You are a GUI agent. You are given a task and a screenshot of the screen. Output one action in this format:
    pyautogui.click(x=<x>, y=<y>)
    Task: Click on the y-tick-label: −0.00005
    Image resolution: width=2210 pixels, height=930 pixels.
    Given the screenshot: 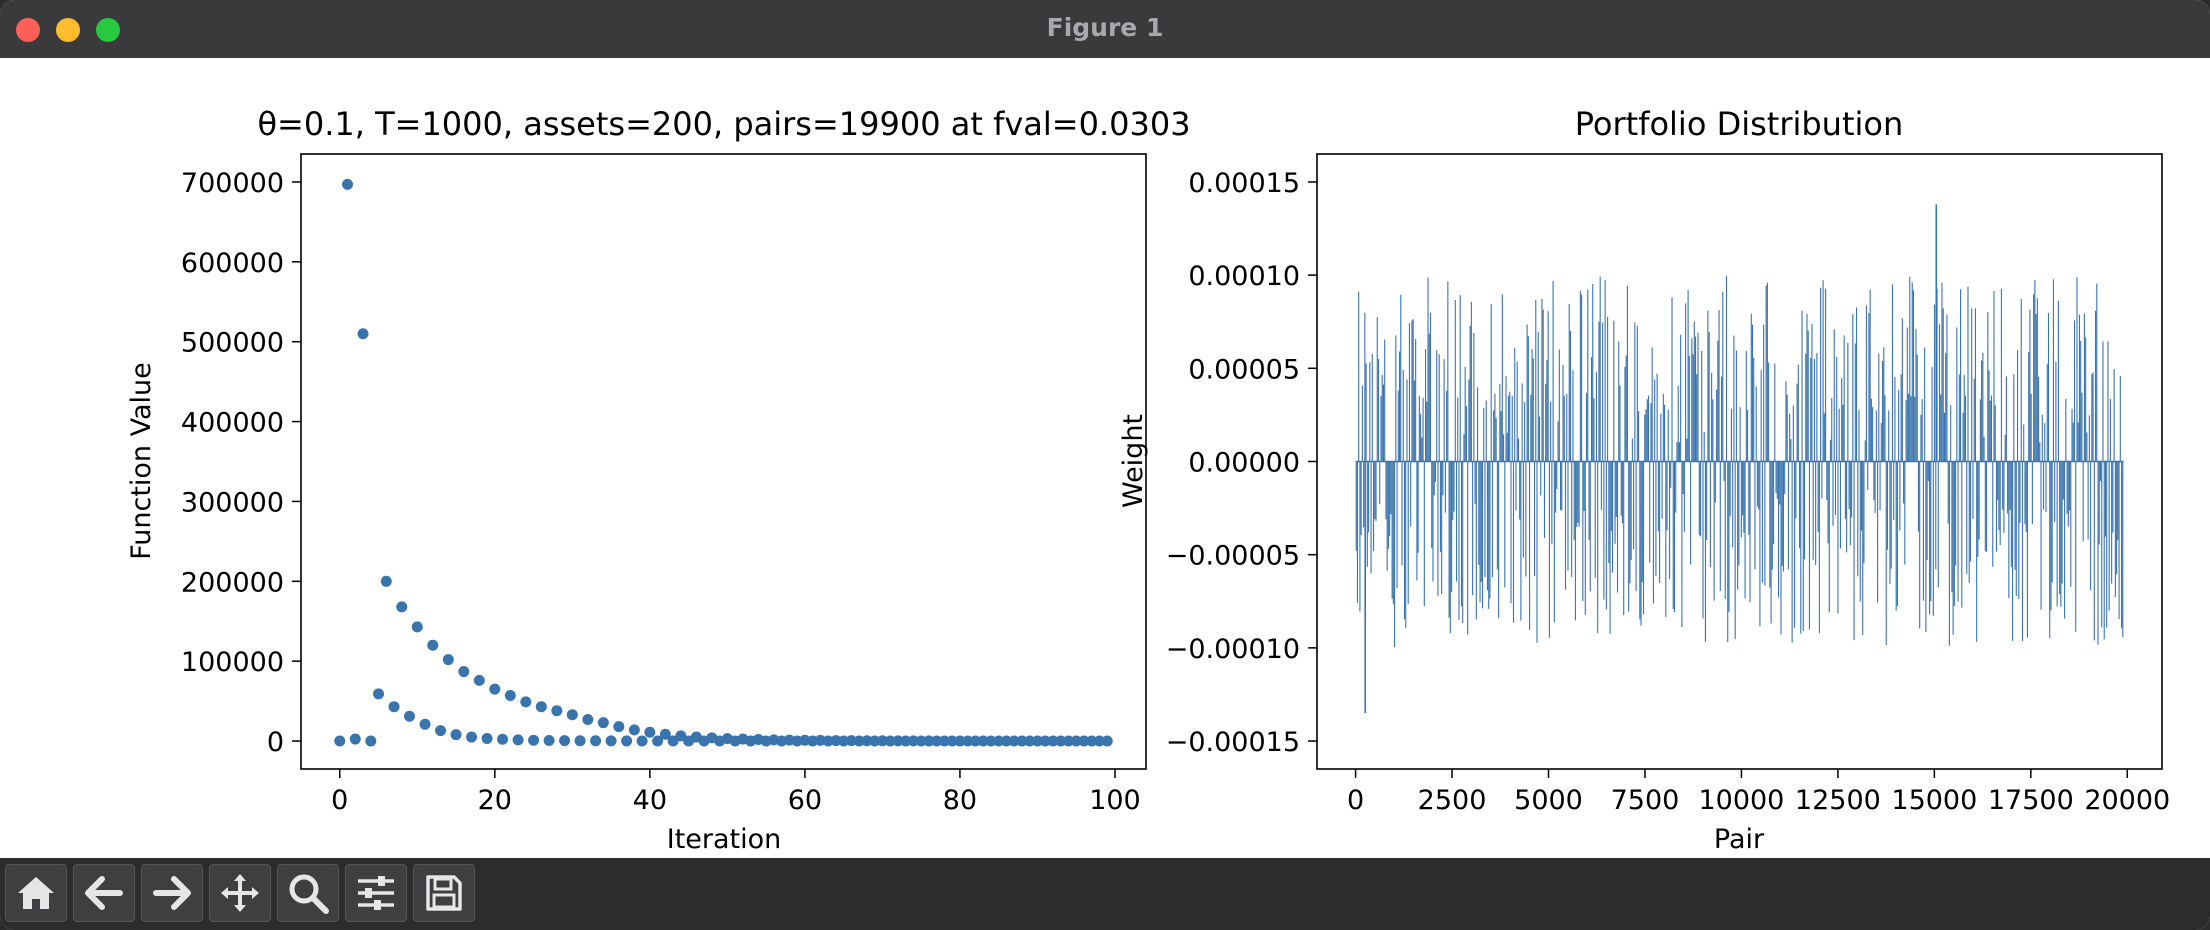 What is the action you would take?
    pyautogui.click(x=1233, y=556)
    